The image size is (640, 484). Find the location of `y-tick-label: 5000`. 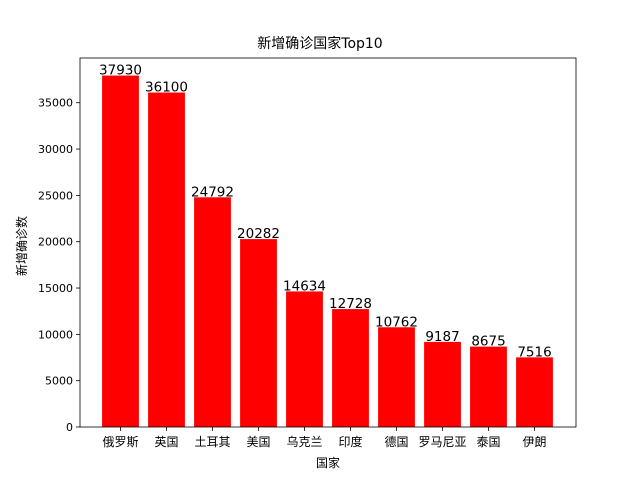

y-tick-label: 5000 is located at coordinates (59, 381).